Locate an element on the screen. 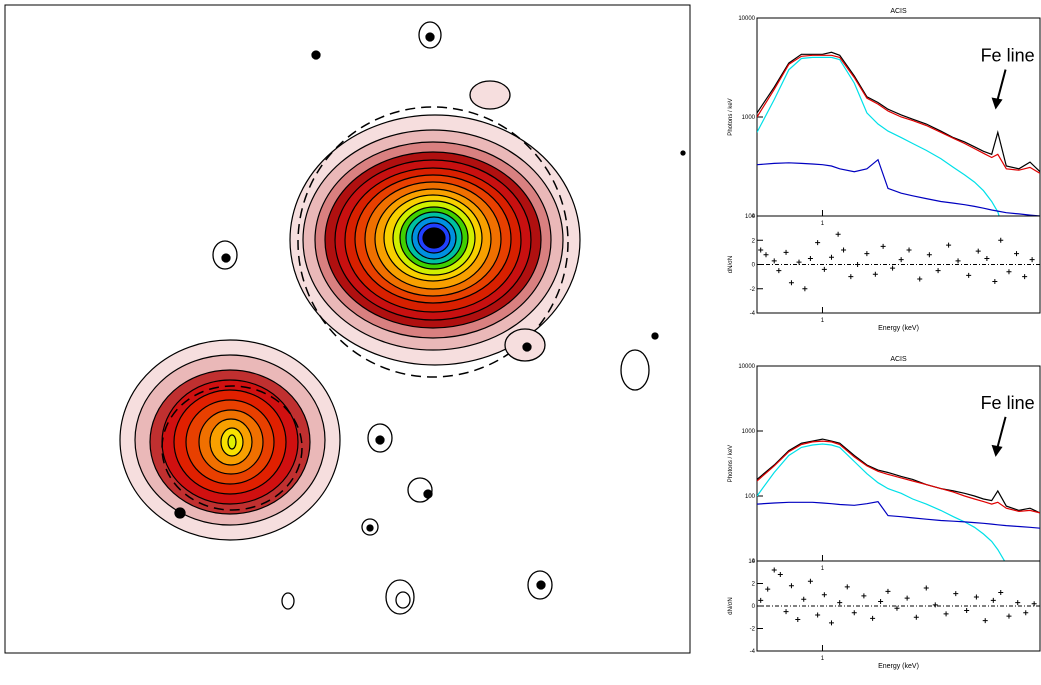  small-cluster is located at coordinates (230, 440).